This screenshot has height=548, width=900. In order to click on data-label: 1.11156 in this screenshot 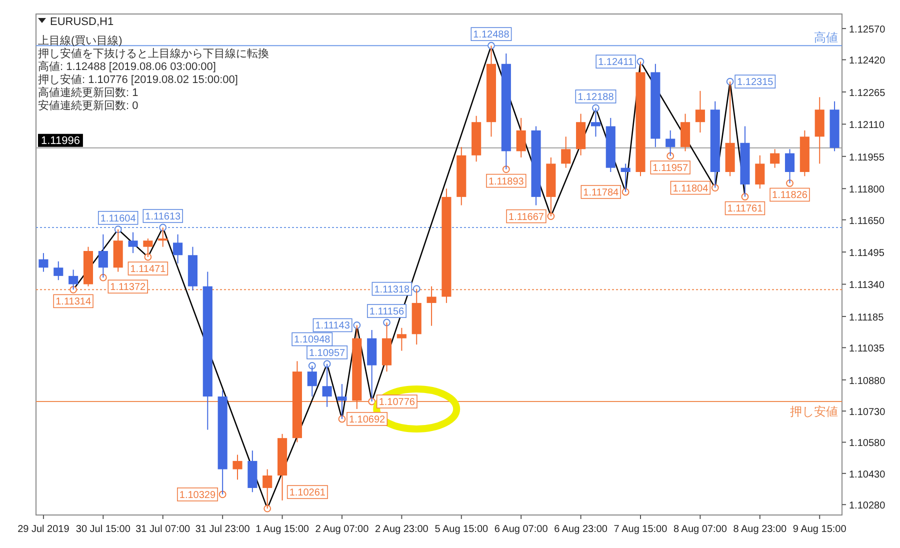, I will do `click(387, 312)`.